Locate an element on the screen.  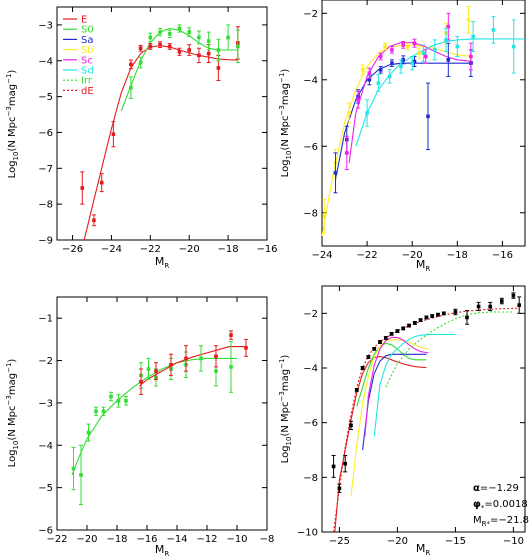
phi-star-param: φ*=0.0018 is located at coordinates (500, 505).